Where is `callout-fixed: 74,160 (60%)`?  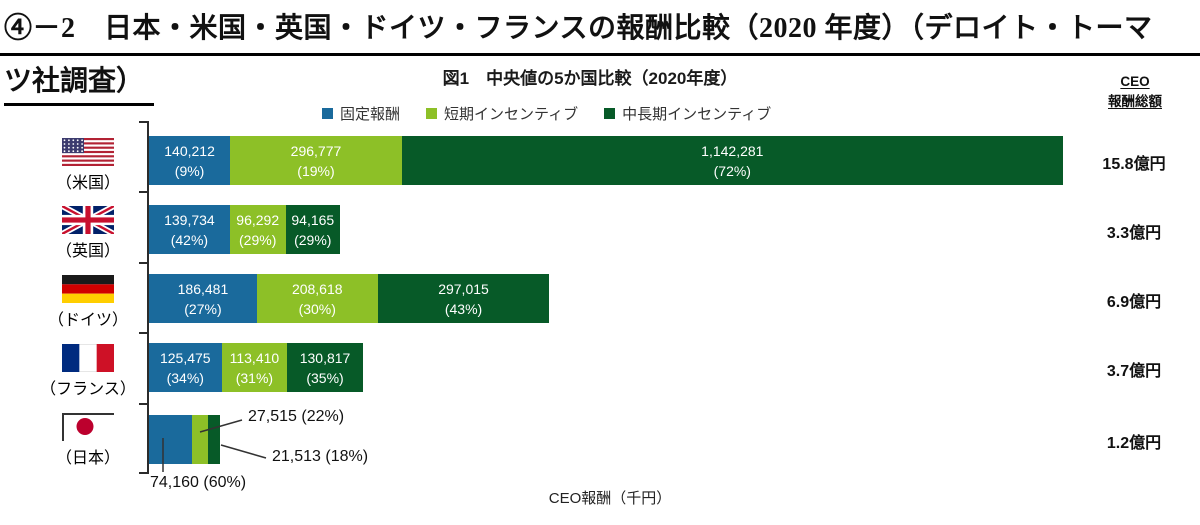 callout-fixed: 74,160 (60%) is located at coordinates (198, 482).